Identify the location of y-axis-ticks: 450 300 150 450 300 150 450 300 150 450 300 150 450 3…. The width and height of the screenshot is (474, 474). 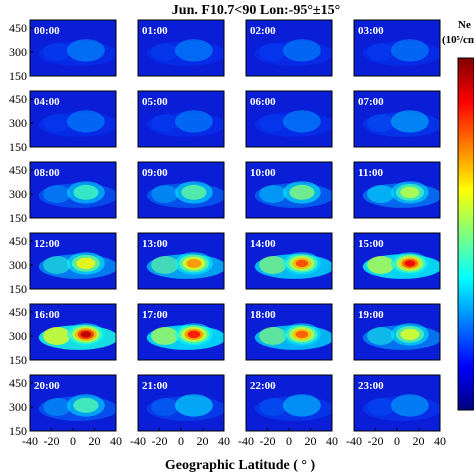
(21, 229).